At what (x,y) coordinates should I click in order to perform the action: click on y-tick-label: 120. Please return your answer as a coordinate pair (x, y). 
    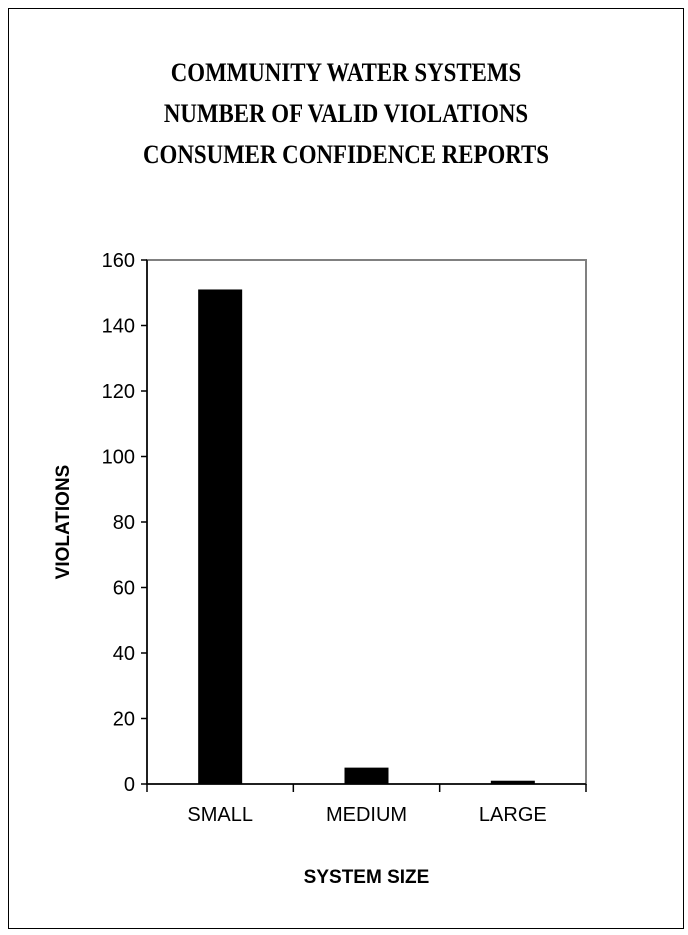
    Looking at the image, I should click on (118, 392).